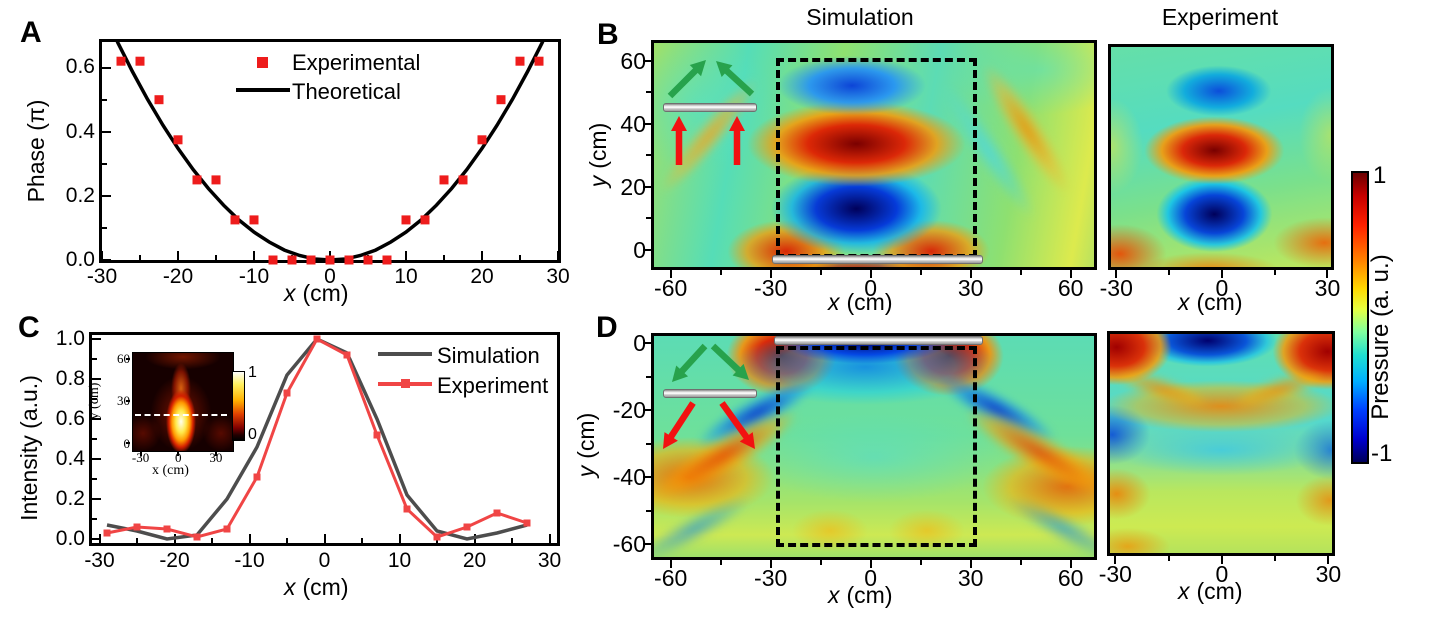  I want to click on tick-label: -60, so click(629, 543).